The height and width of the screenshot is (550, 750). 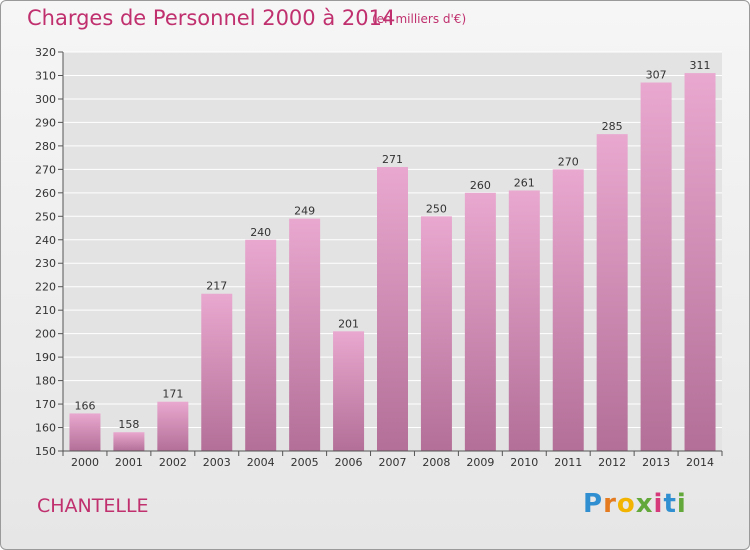 I want to click on x-tick-label: 2001, so click(x=129, y=462).